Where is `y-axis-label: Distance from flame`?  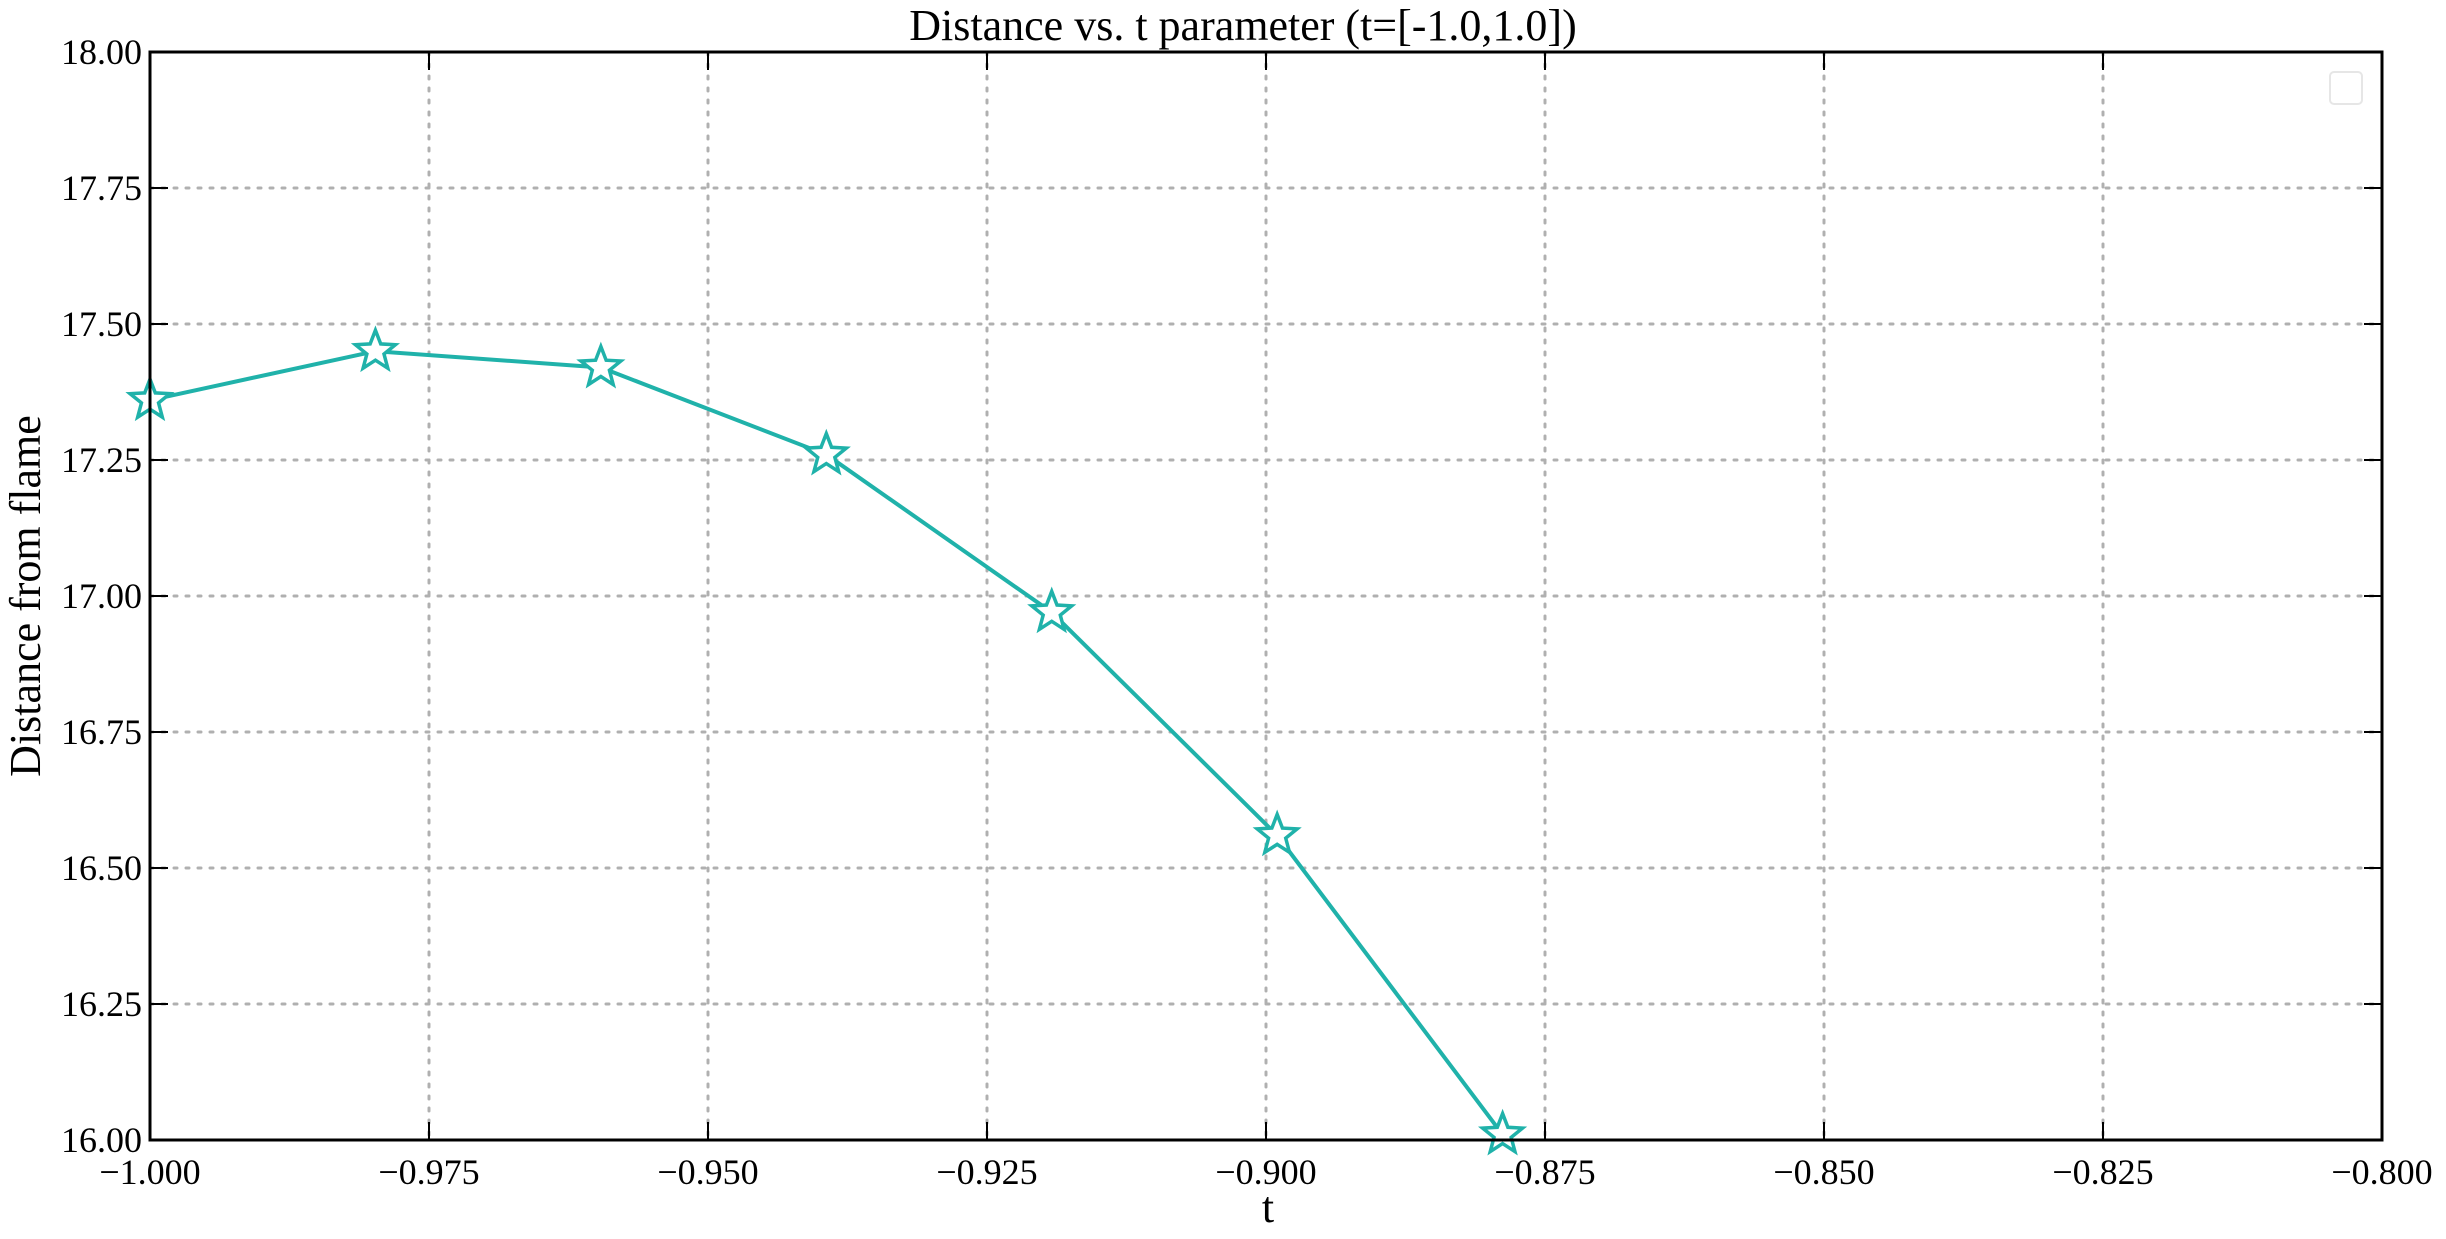
y-axis-label: Distance from flame is located at coordinates (25, 596).